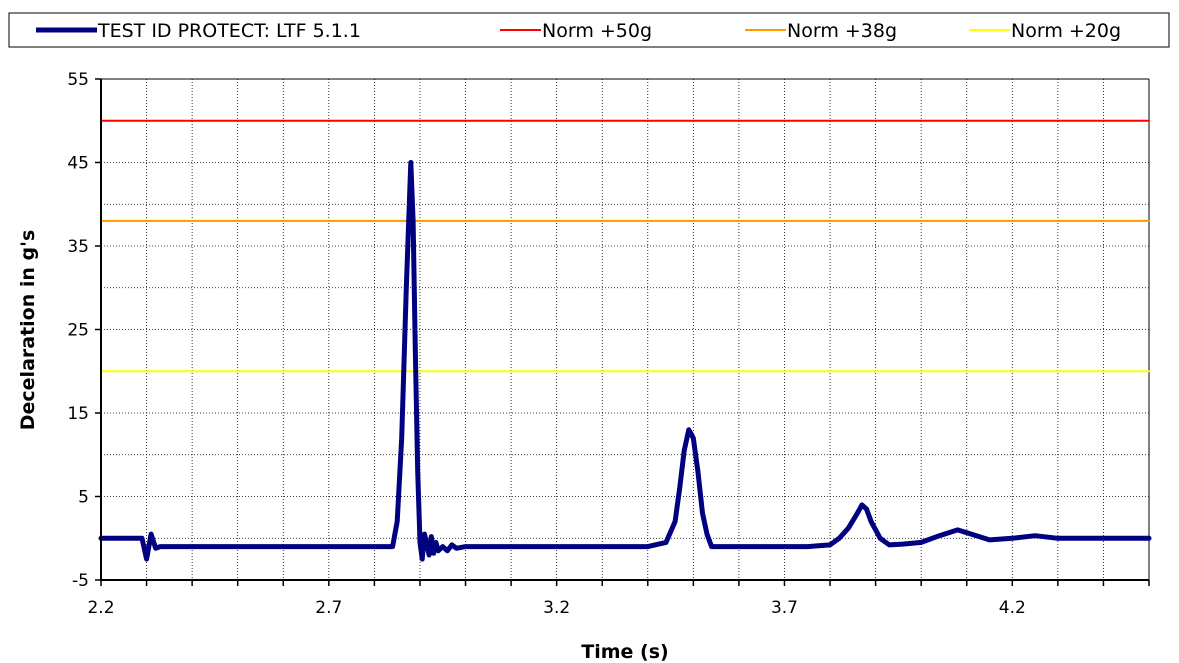 This screenshot has width=1179, height=663. What do you see at coordinates (78, 80) in the screenshot?
I see `y-tick-label: 55` at bounding box center [78, 80].